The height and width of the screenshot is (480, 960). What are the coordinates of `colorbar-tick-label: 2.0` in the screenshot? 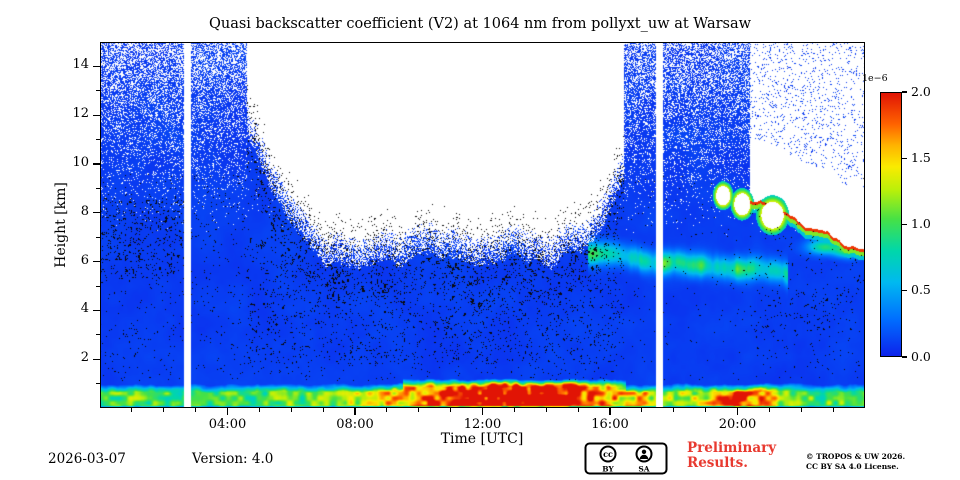 It's located at (921, 91).